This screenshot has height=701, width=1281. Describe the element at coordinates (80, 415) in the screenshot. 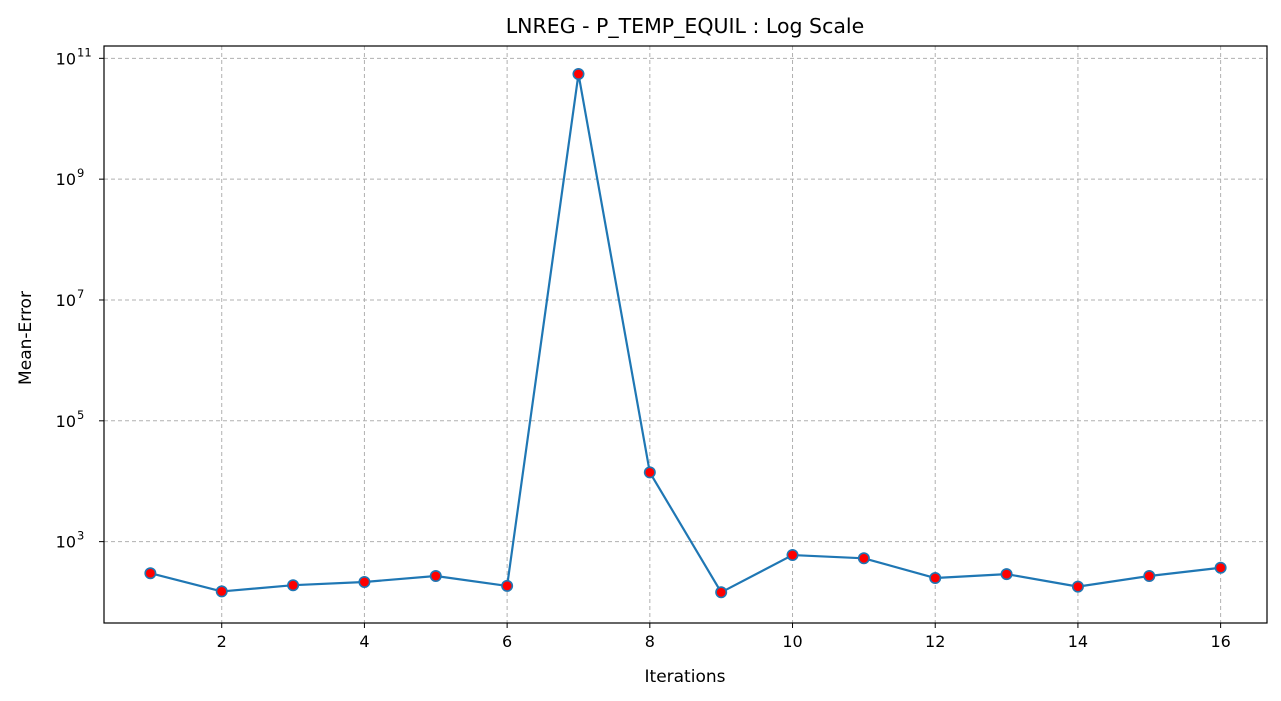

I see `y-tick-exponent: 5` at that location.